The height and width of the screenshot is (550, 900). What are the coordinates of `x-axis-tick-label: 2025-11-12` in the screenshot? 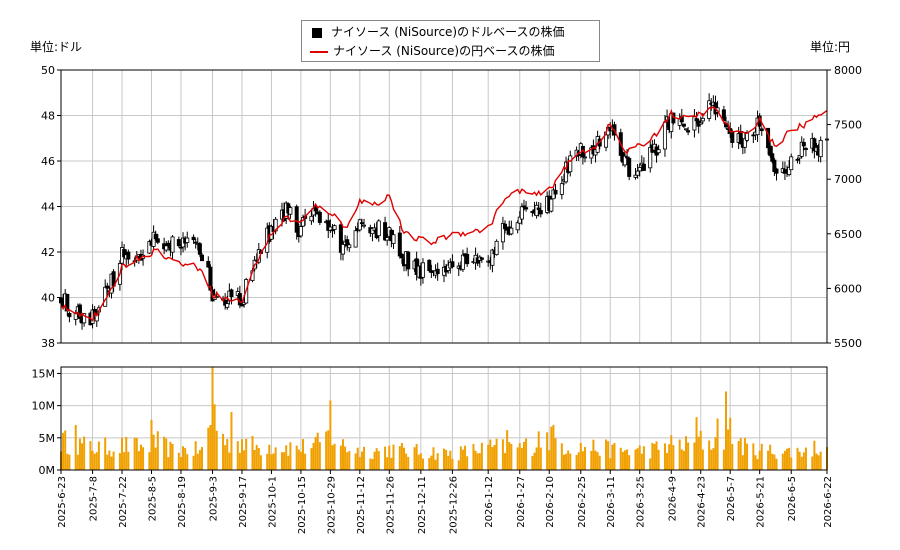 It's located at (361, 505).